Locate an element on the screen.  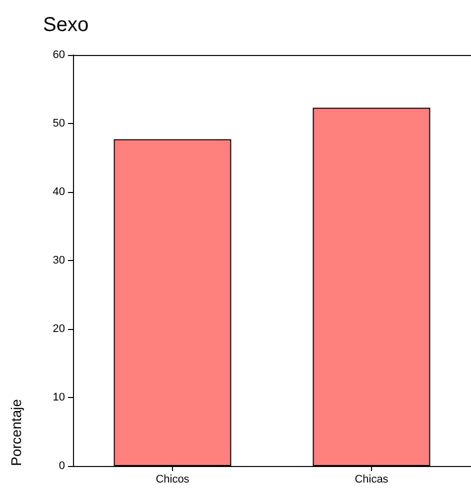
y-tick-label: 60 is located at coordinates (58, 55).